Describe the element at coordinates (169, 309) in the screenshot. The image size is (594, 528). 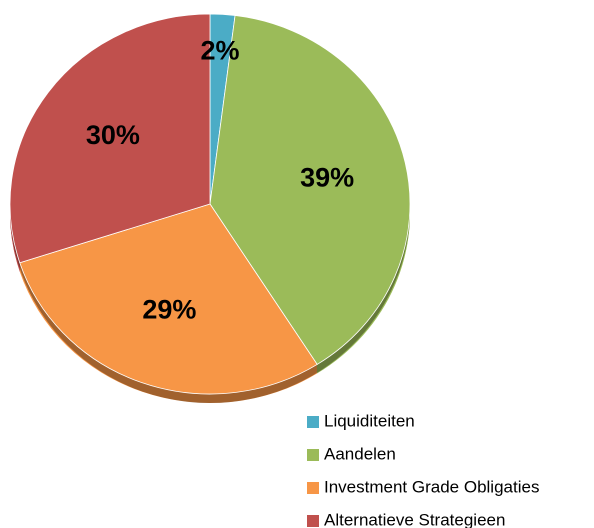
I see `value-label: 29%` at that location.